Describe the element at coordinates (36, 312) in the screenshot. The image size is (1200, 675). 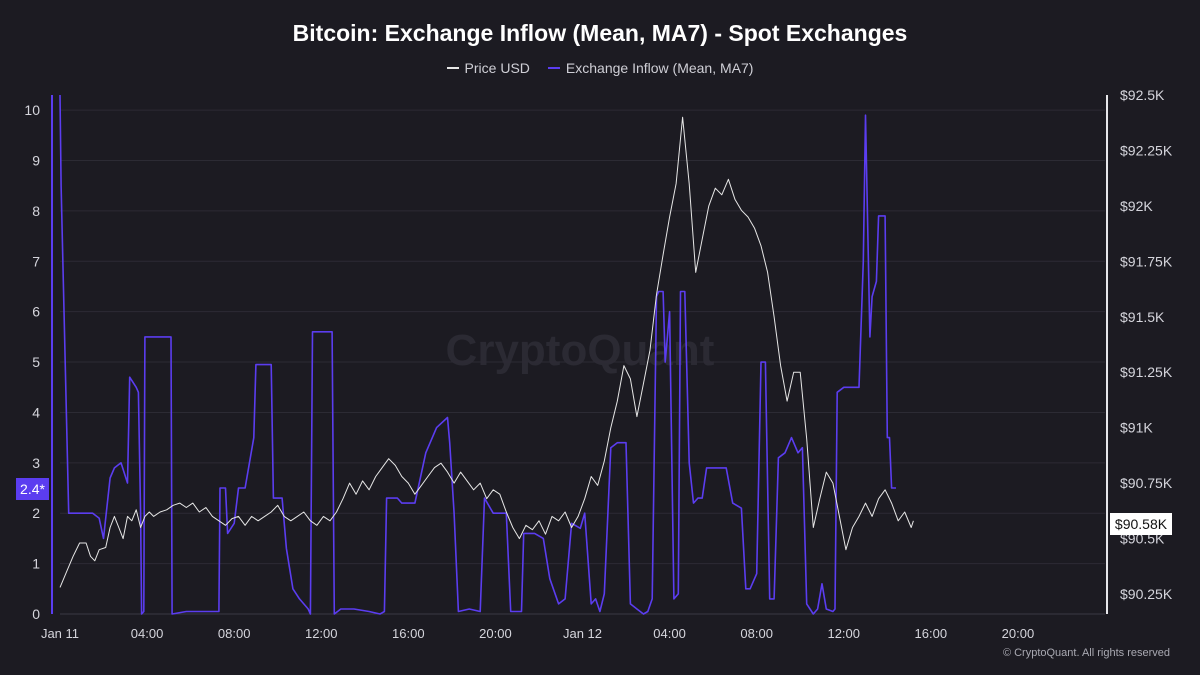
I see `y-tick-left: 6` at that location.